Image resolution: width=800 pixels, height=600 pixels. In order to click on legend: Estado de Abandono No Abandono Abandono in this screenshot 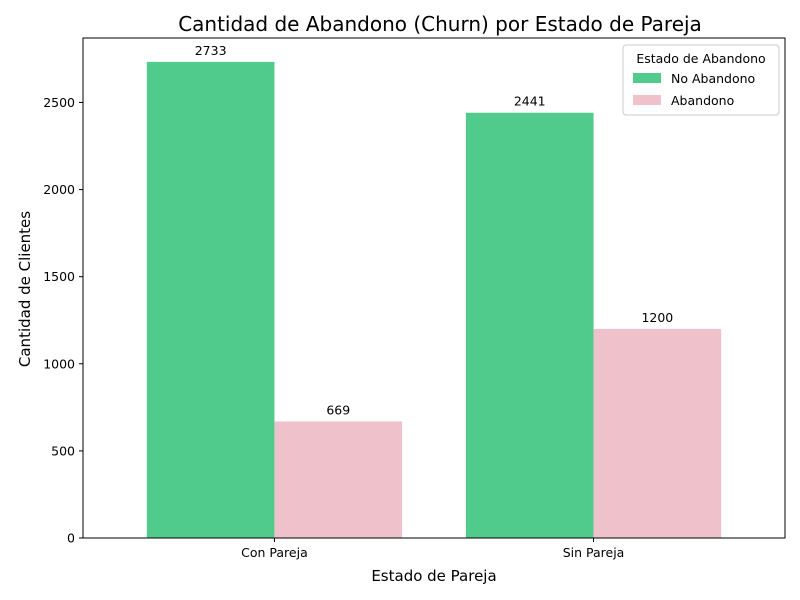, I will do `click(701, 80)`.